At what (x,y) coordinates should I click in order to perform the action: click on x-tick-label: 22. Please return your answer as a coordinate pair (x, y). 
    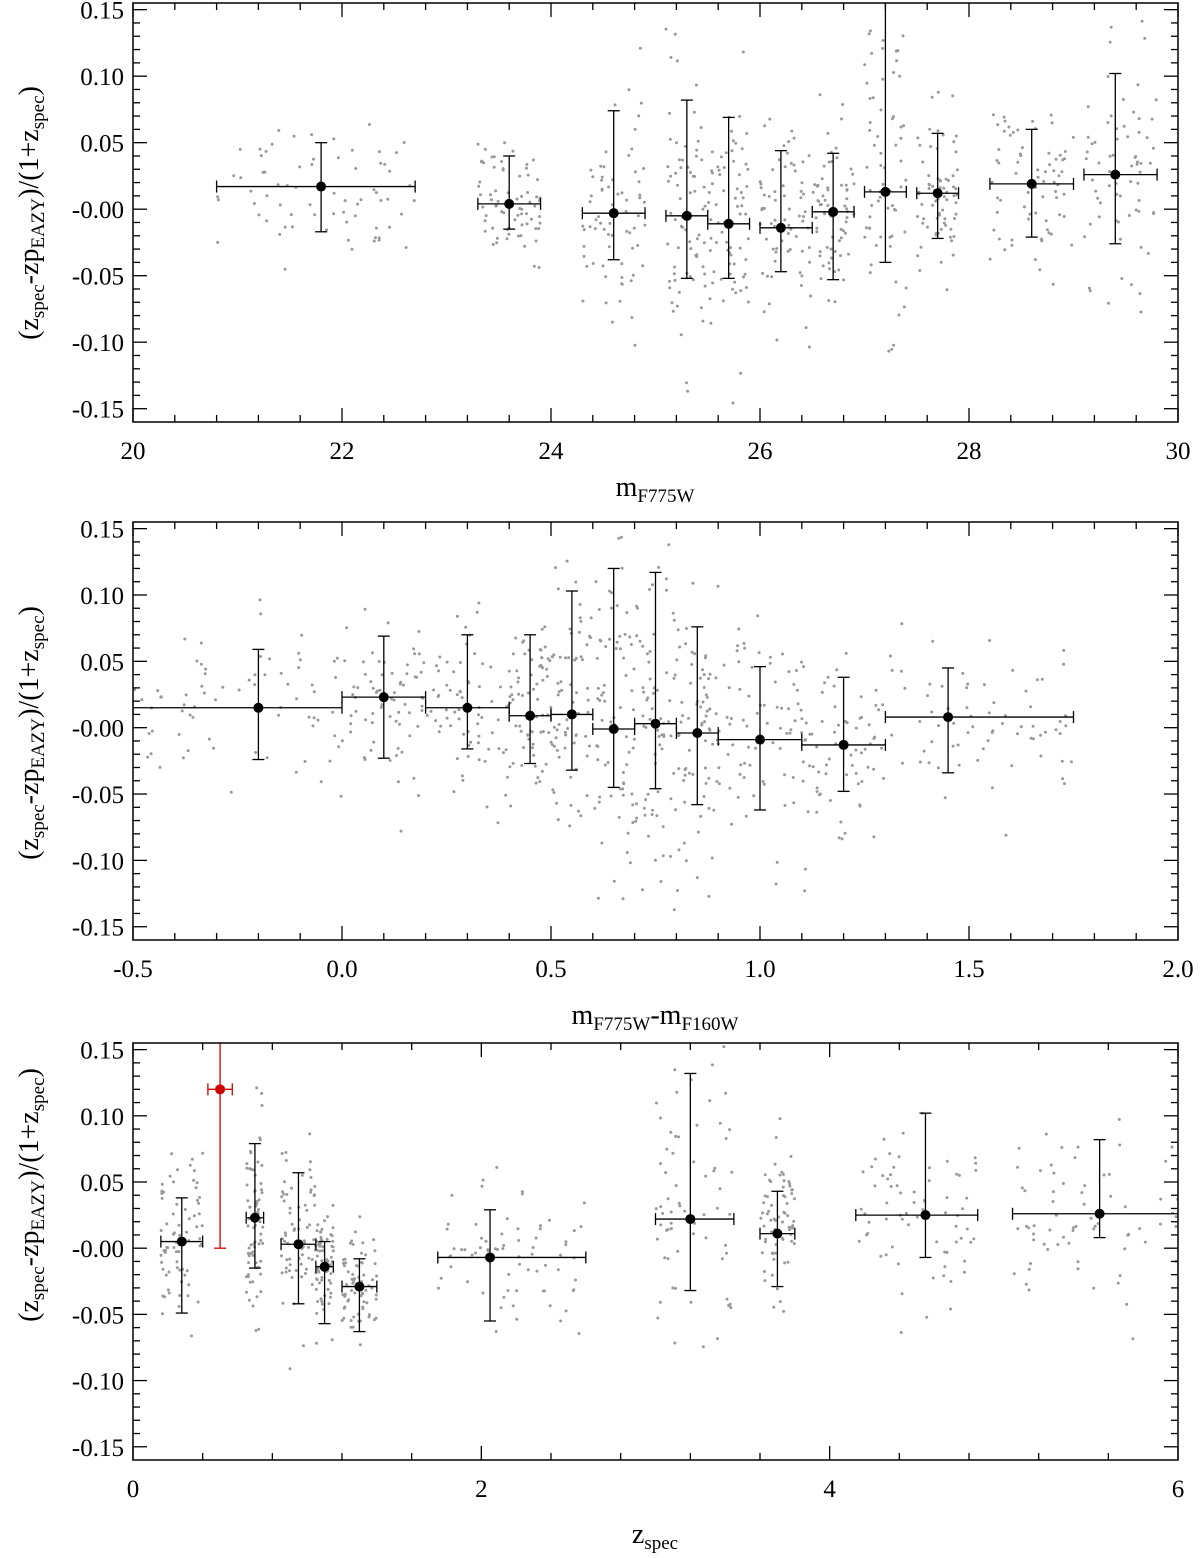
    Looking at the image, I should click on (342, 451).